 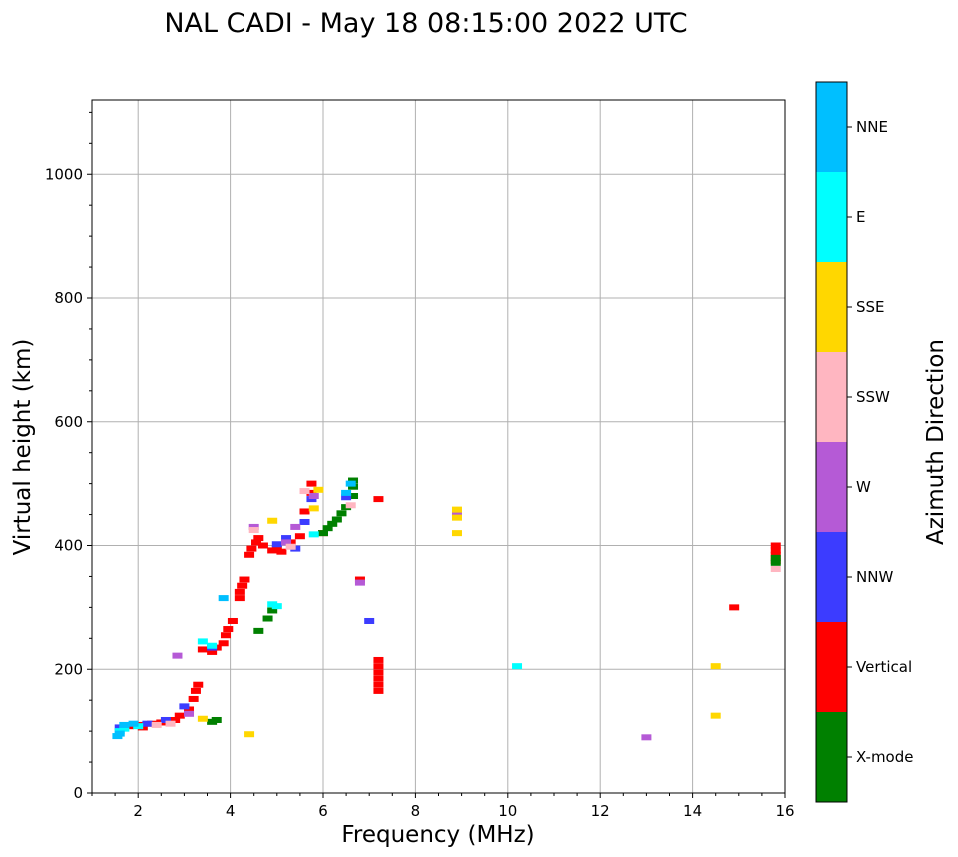 What do you see at coordinates (68, 456) in the screenshot?
I see `y-axis-ticks: 0 200 400 600 800 1000` at bounding box center [68, 456].